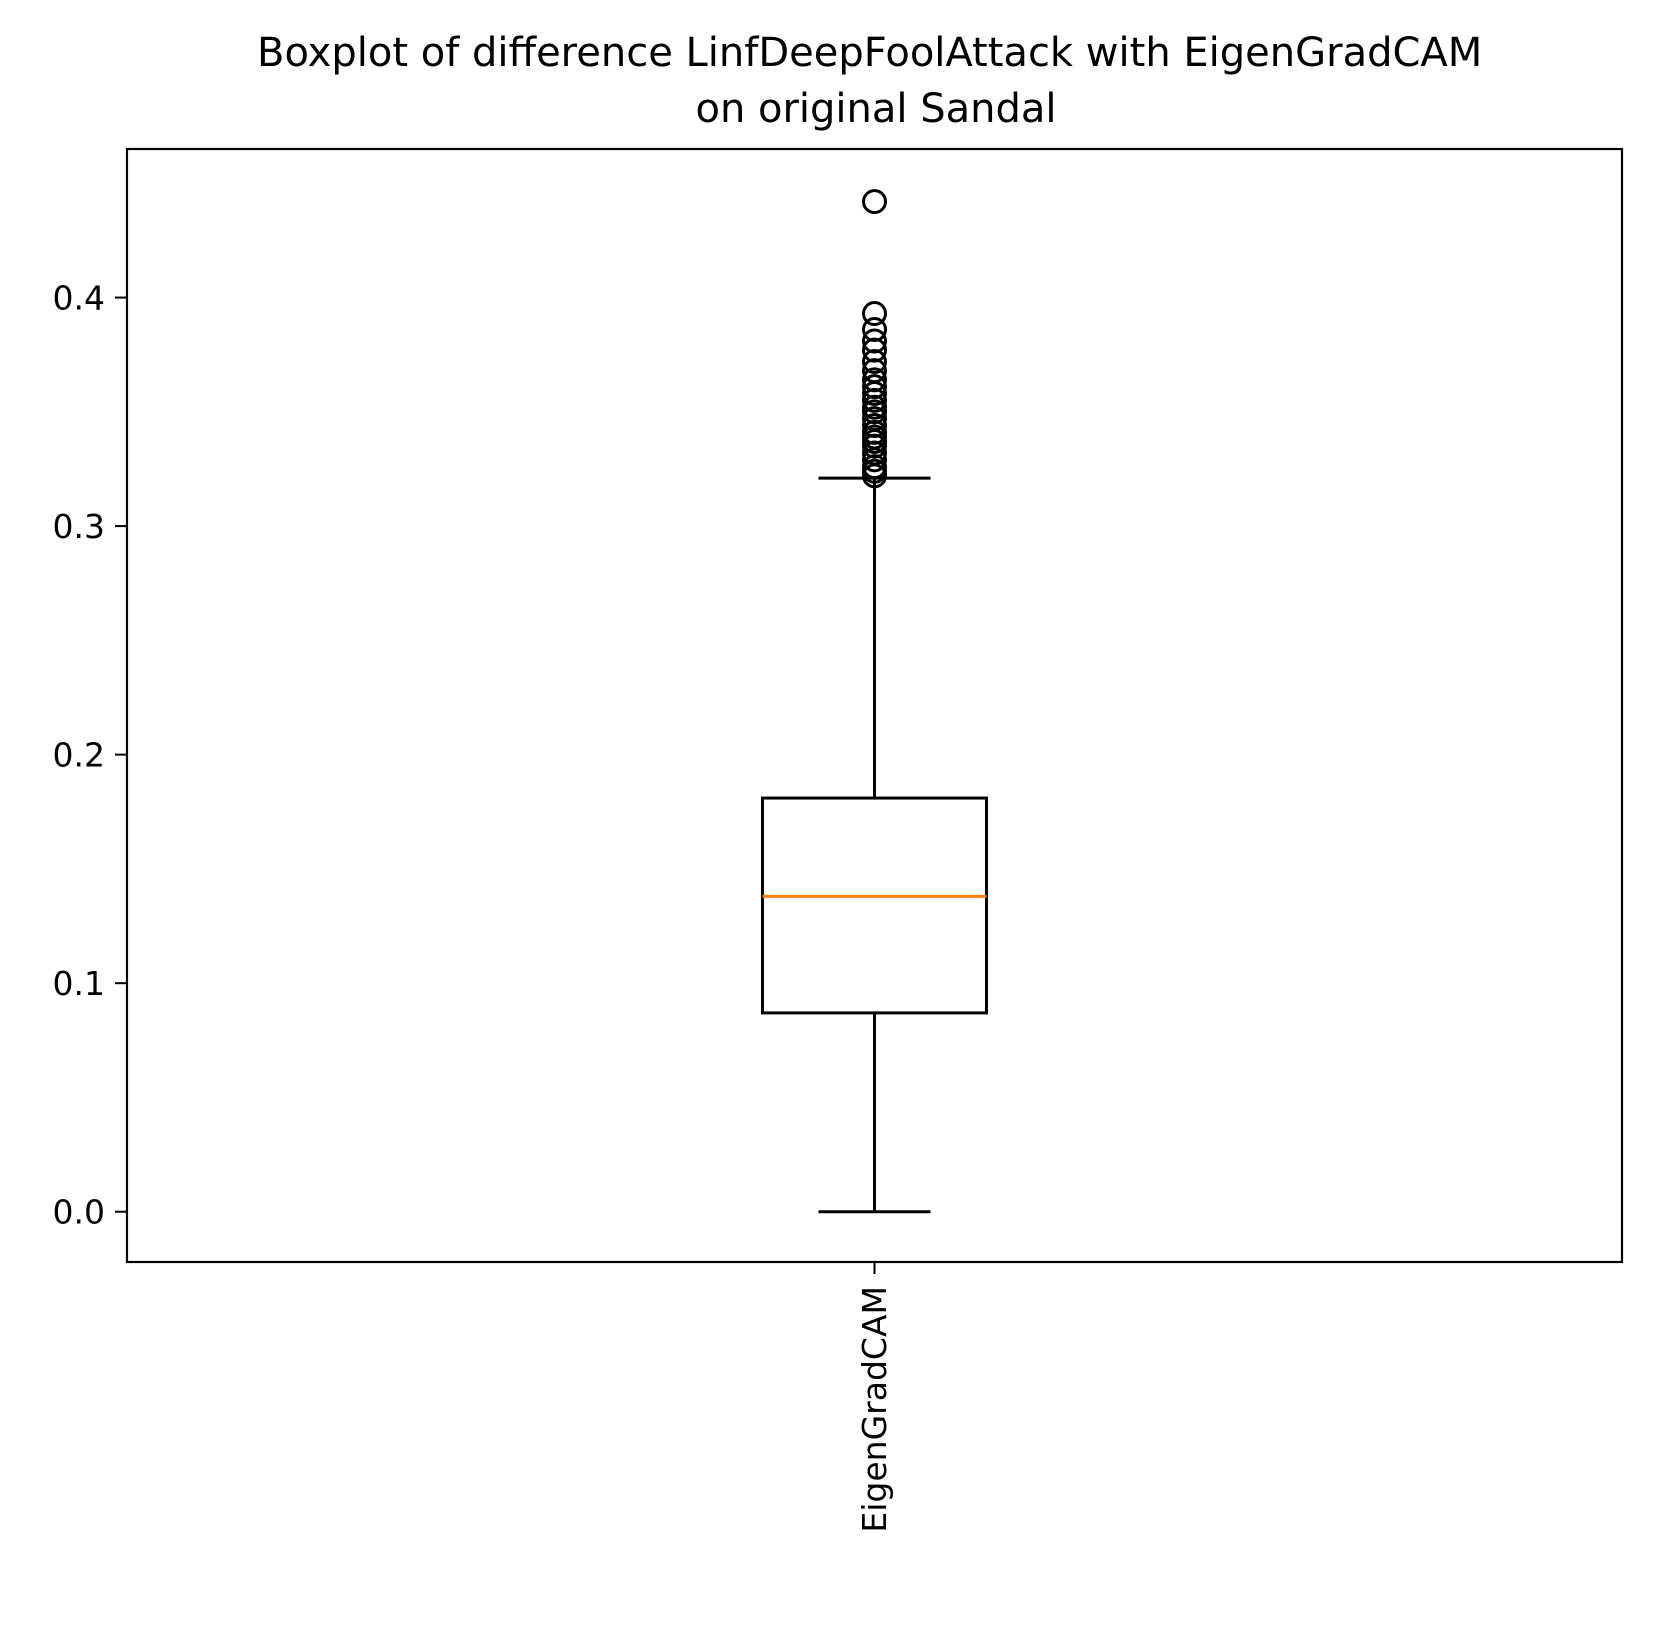 The image size is (1666, 1627). Describe the element at coordinates (79, 1212) in the screenshot. I see `y-tick-label: 0.0` at that location.